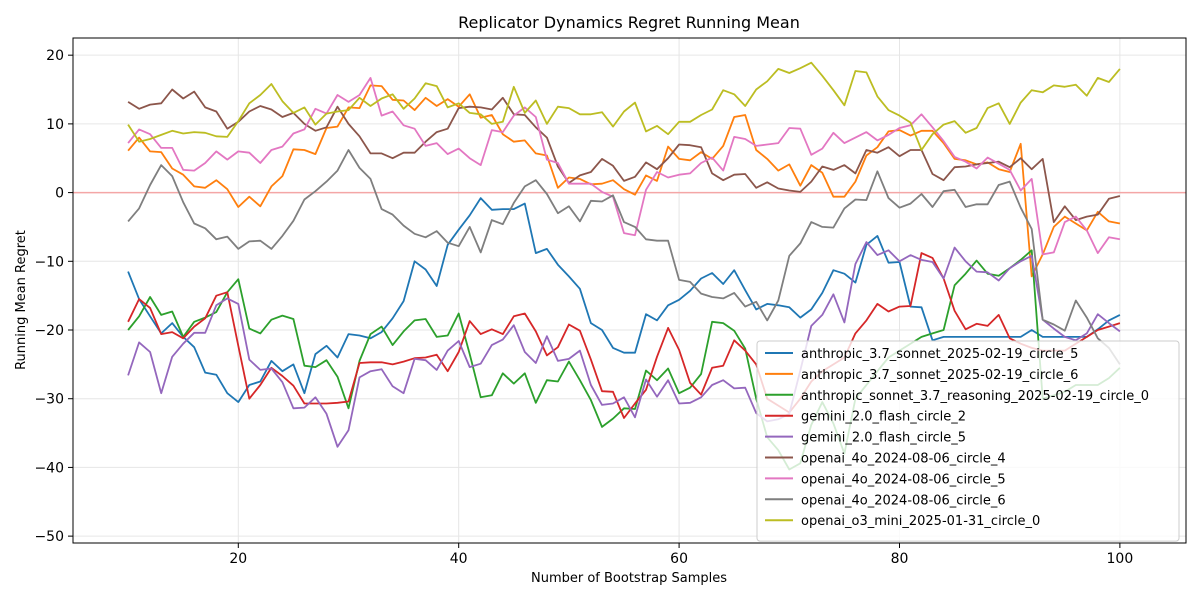 The width and height of the screenshot is (1200, 600). What do you see at coordinates (238, 559) in the screenshot?
I see `x-tick-label: 20` at bounding box center [238, 559].